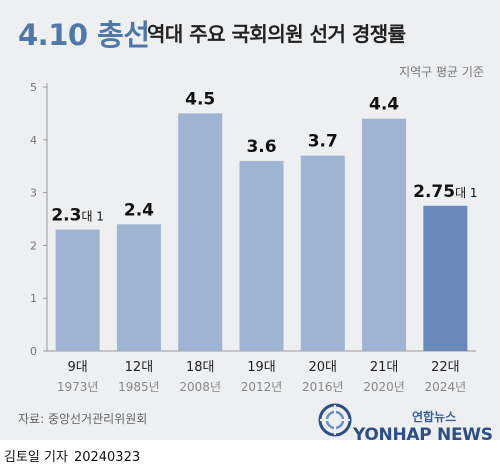 The image size is (500, 470). I want to click on category-label: 18대, so click(200, 367).